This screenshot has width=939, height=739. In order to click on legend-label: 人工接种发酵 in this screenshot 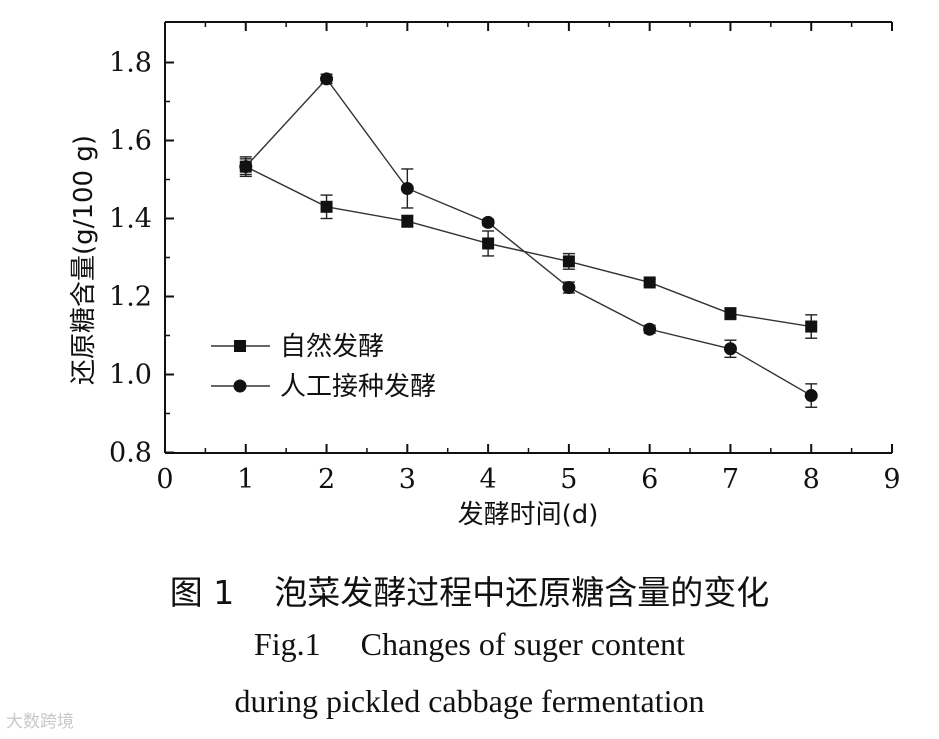, I will do `click(358, 387)`.